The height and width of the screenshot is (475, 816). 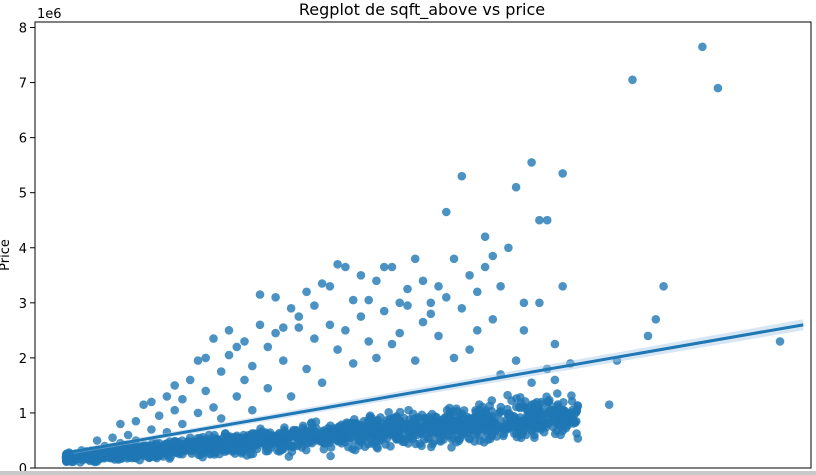 I want to click on y-tick-label: 0, so click(x=23, y=468).